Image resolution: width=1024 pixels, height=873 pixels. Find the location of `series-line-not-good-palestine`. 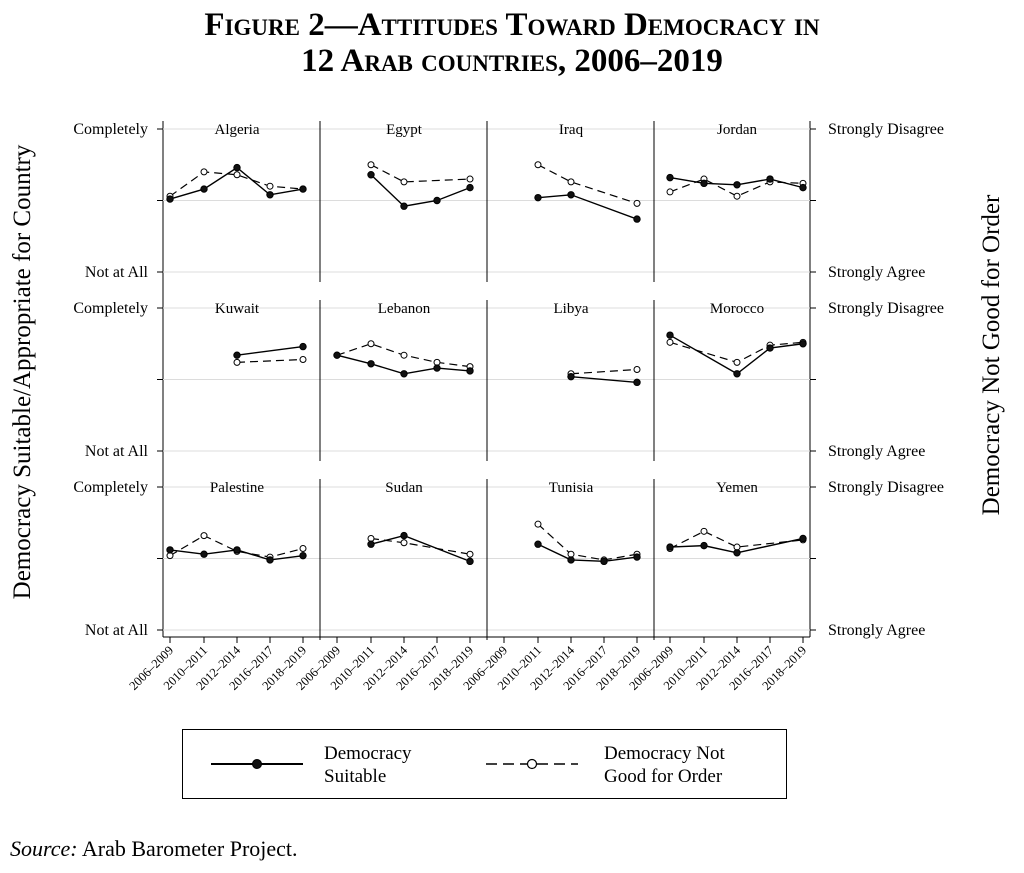

series-line-not-good-palestine is located at coordinates (236, 546).